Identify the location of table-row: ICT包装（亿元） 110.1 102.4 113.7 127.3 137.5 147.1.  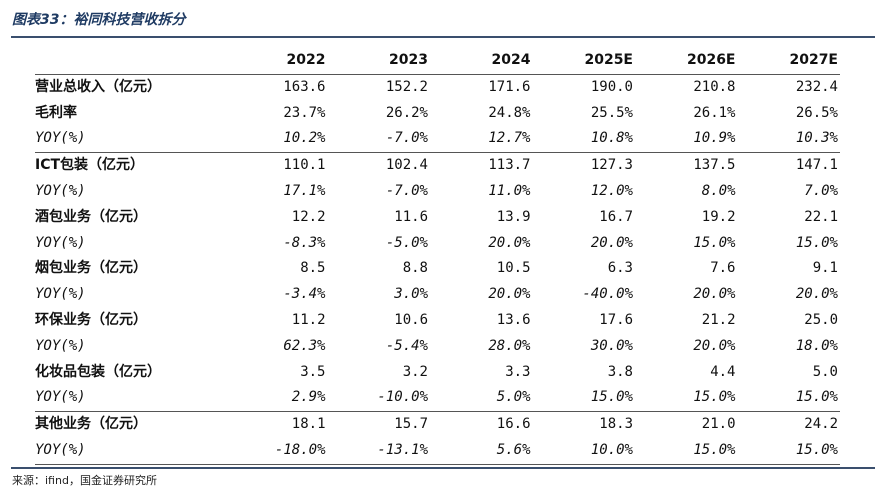
(437, 165).